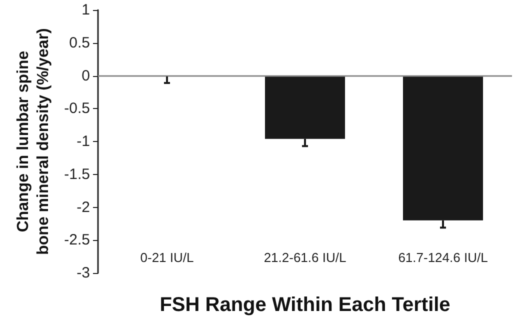 The image size is (520, 320). Describe the element at coordinates (83, 207) in the screenshot. I see `y-tick-label: -2` at that location.